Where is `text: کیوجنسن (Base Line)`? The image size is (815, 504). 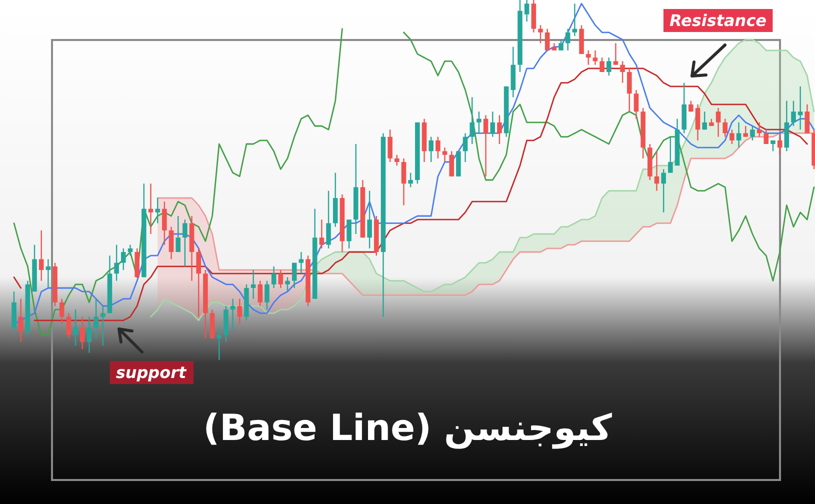
text: کیوجنسن (Base Line) is located at coordinates (407, 428).